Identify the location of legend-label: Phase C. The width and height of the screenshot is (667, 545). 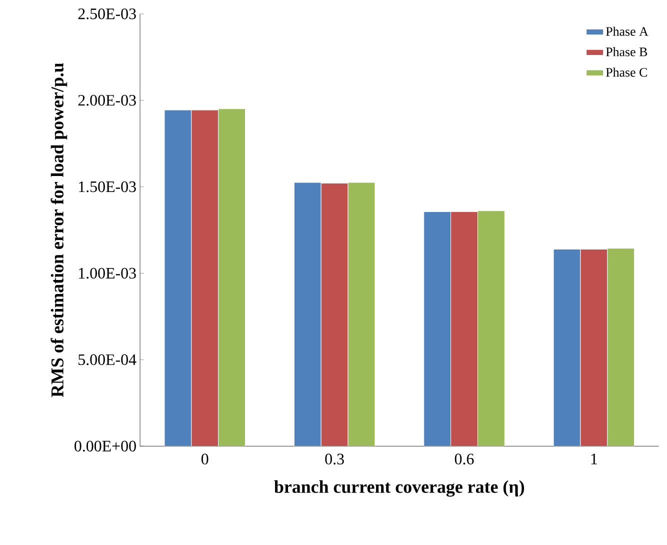
(626, 72).